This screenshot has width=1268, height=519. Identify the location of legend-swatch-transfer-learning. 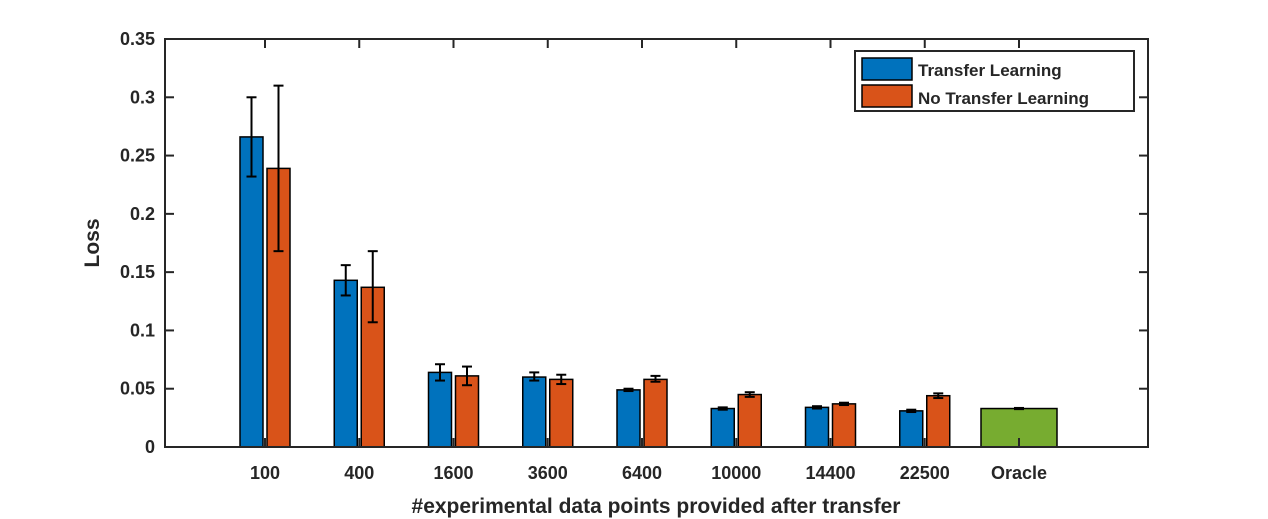
(887, 69).